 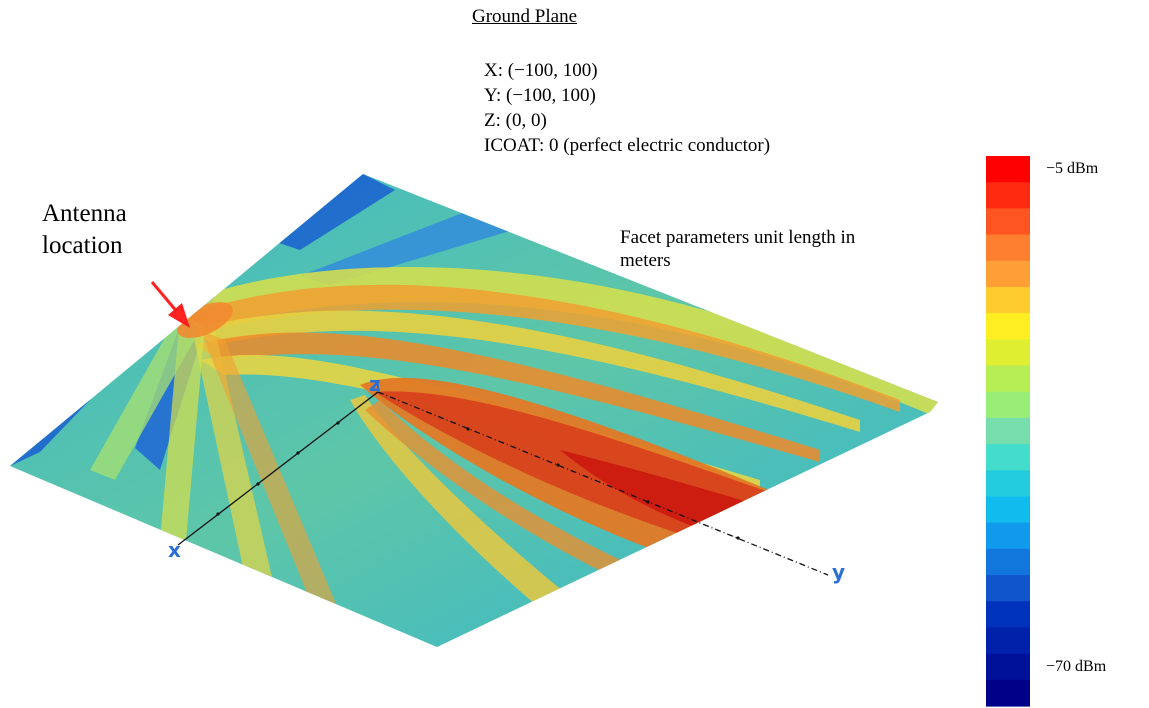 I want to click on colorbar-max-label: −5 dBm, so click(x=1072, y=168).